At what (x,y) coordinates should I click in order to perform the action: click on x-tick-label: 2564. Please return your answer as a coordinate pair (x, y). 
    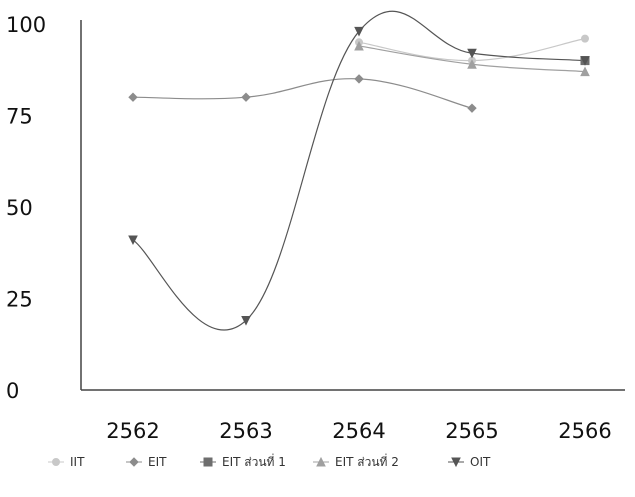
    Looking at the image, I should click on (358, 431).